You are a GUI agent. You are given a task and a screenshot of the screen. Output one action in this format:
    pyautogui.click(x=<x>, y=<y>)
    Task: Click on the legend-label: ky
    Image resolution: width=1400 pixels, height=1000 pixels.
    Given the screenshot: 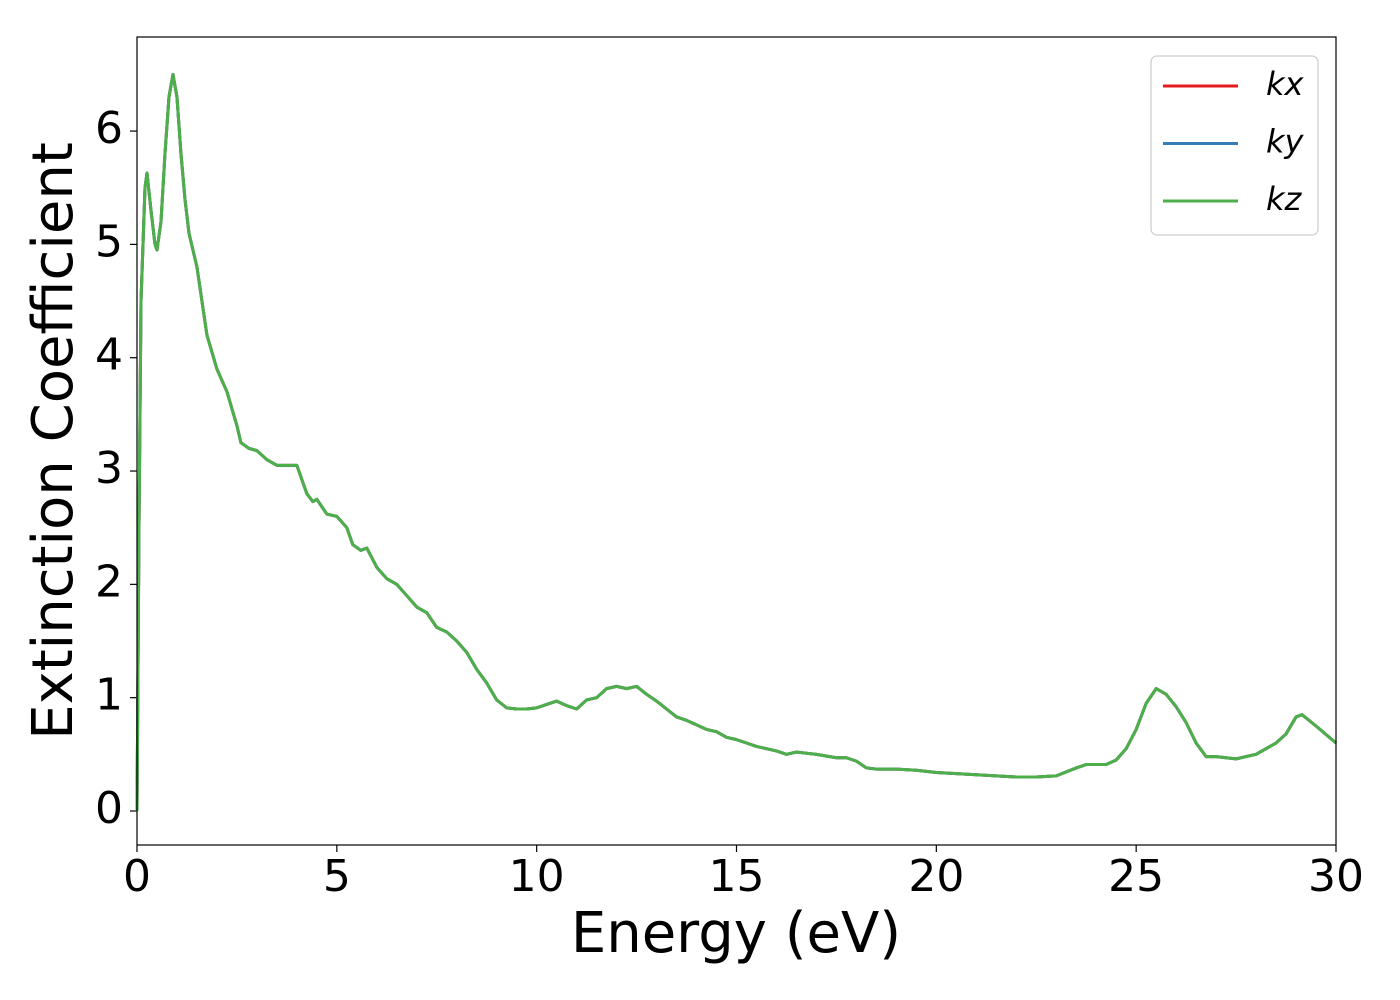 What is the action you would take?
    pyautogui.click(x=1285, y=142)
    